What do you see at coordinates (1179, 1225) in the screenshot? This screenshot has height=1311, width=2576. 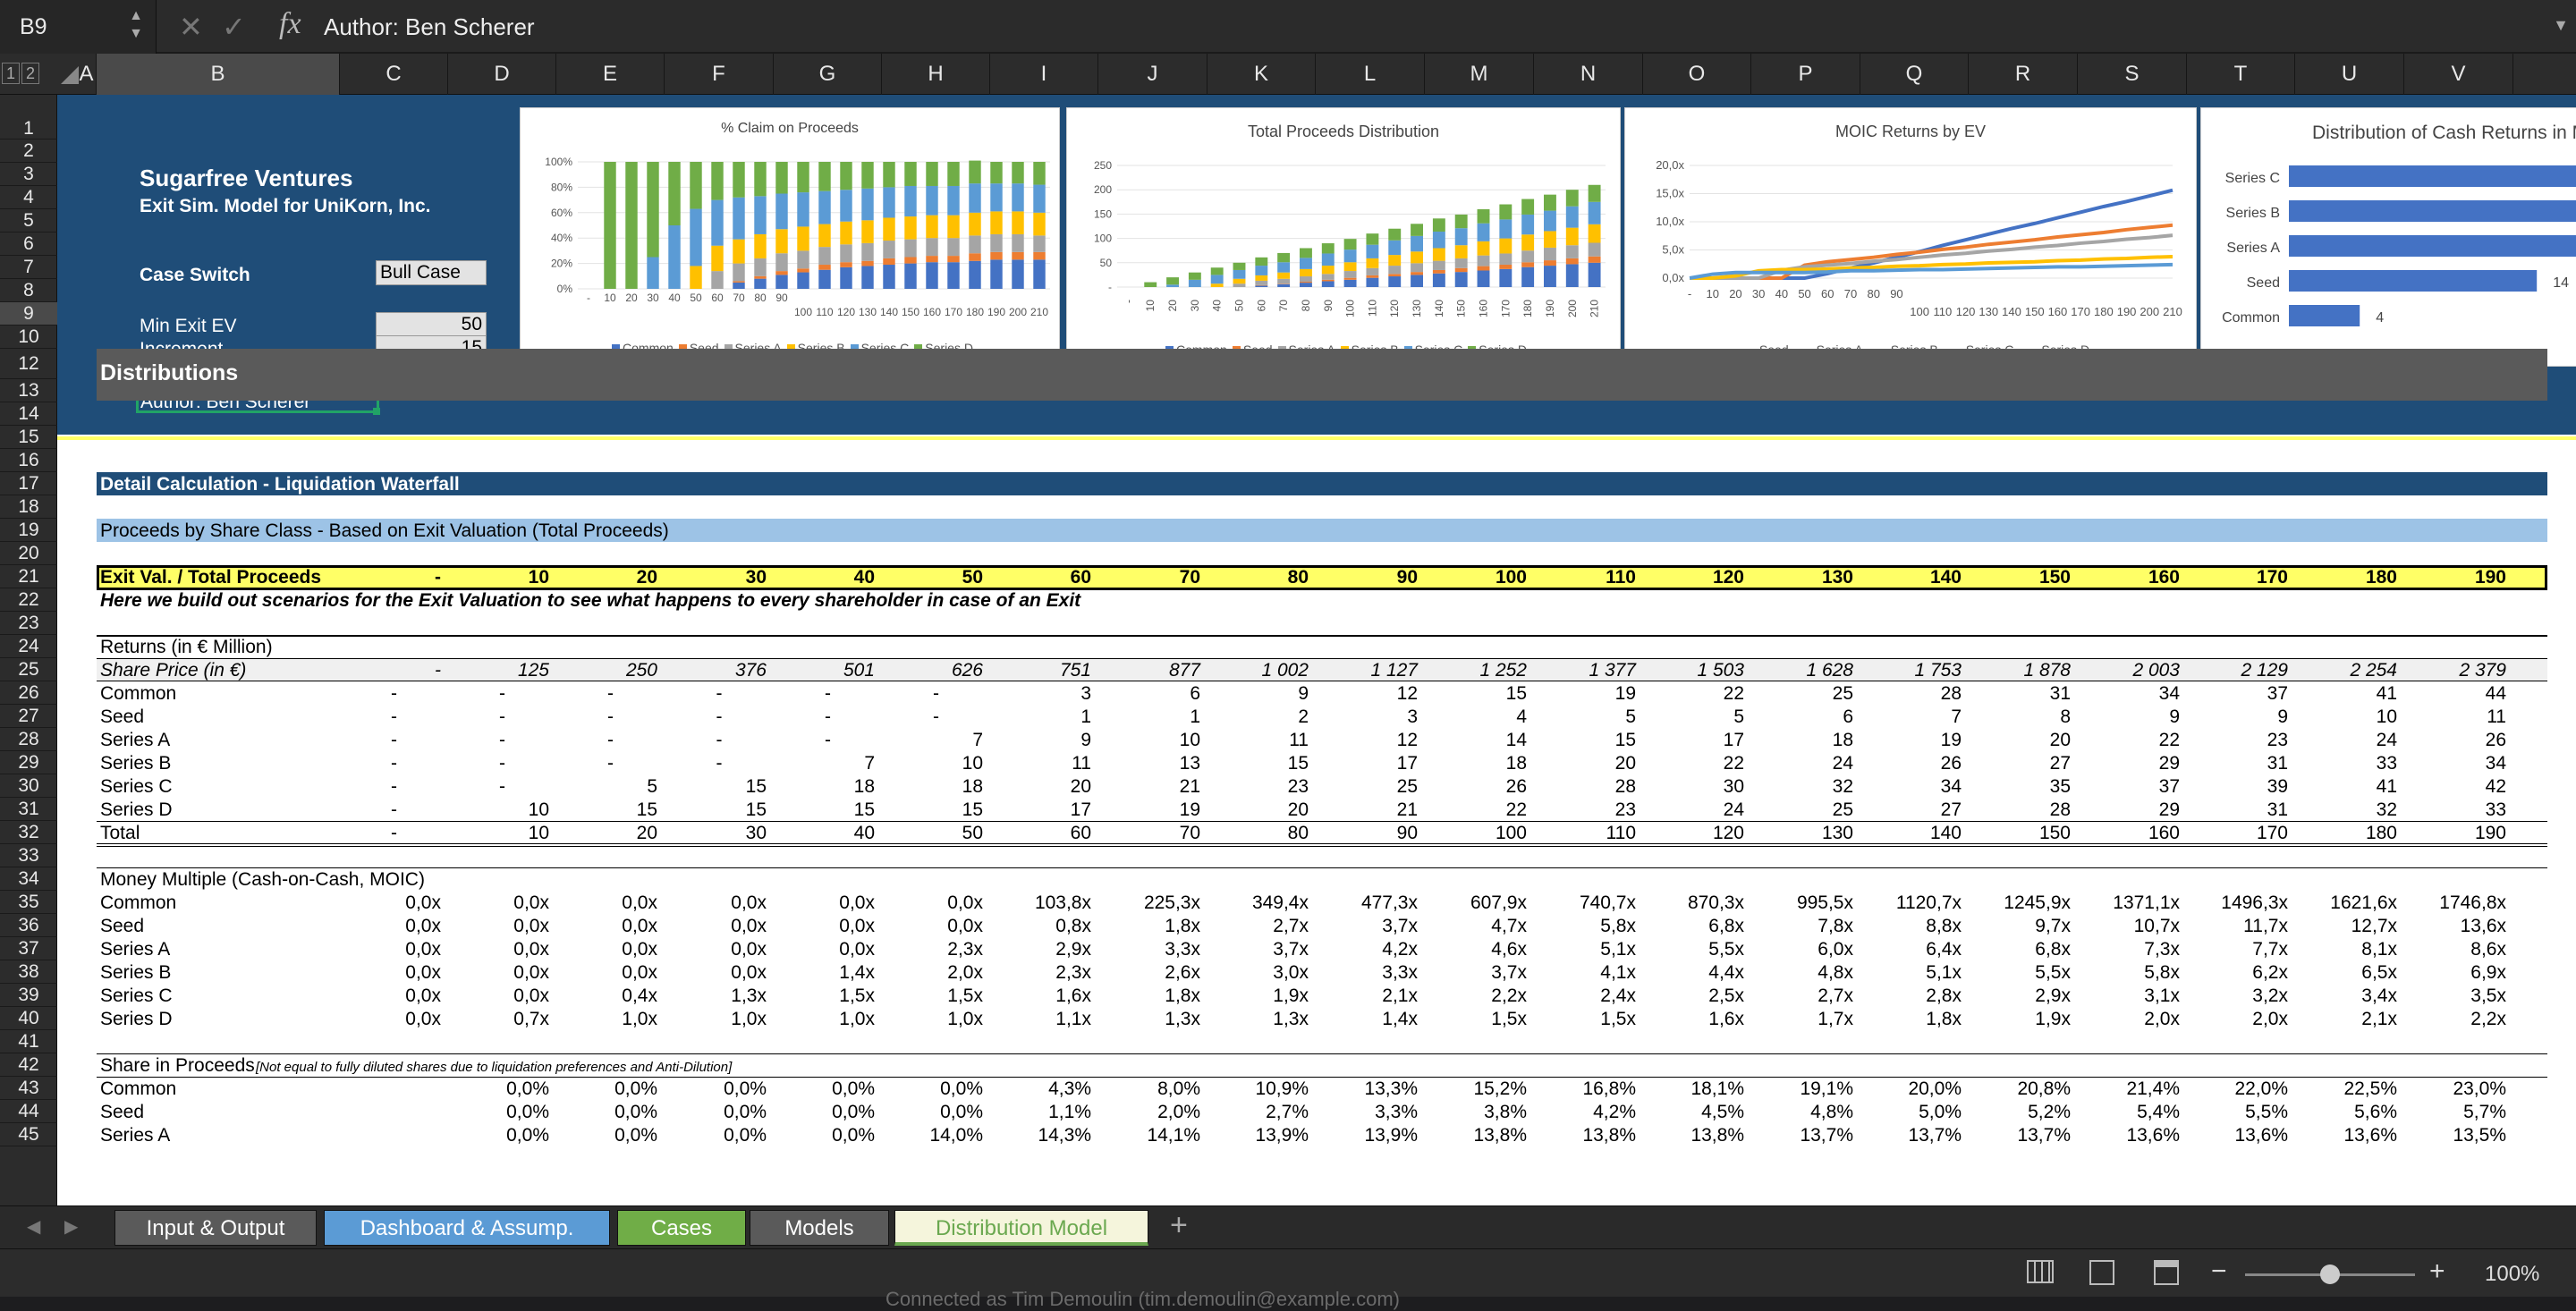 I see `add-sheet-button: +` at bounding box center [1179, 1225].